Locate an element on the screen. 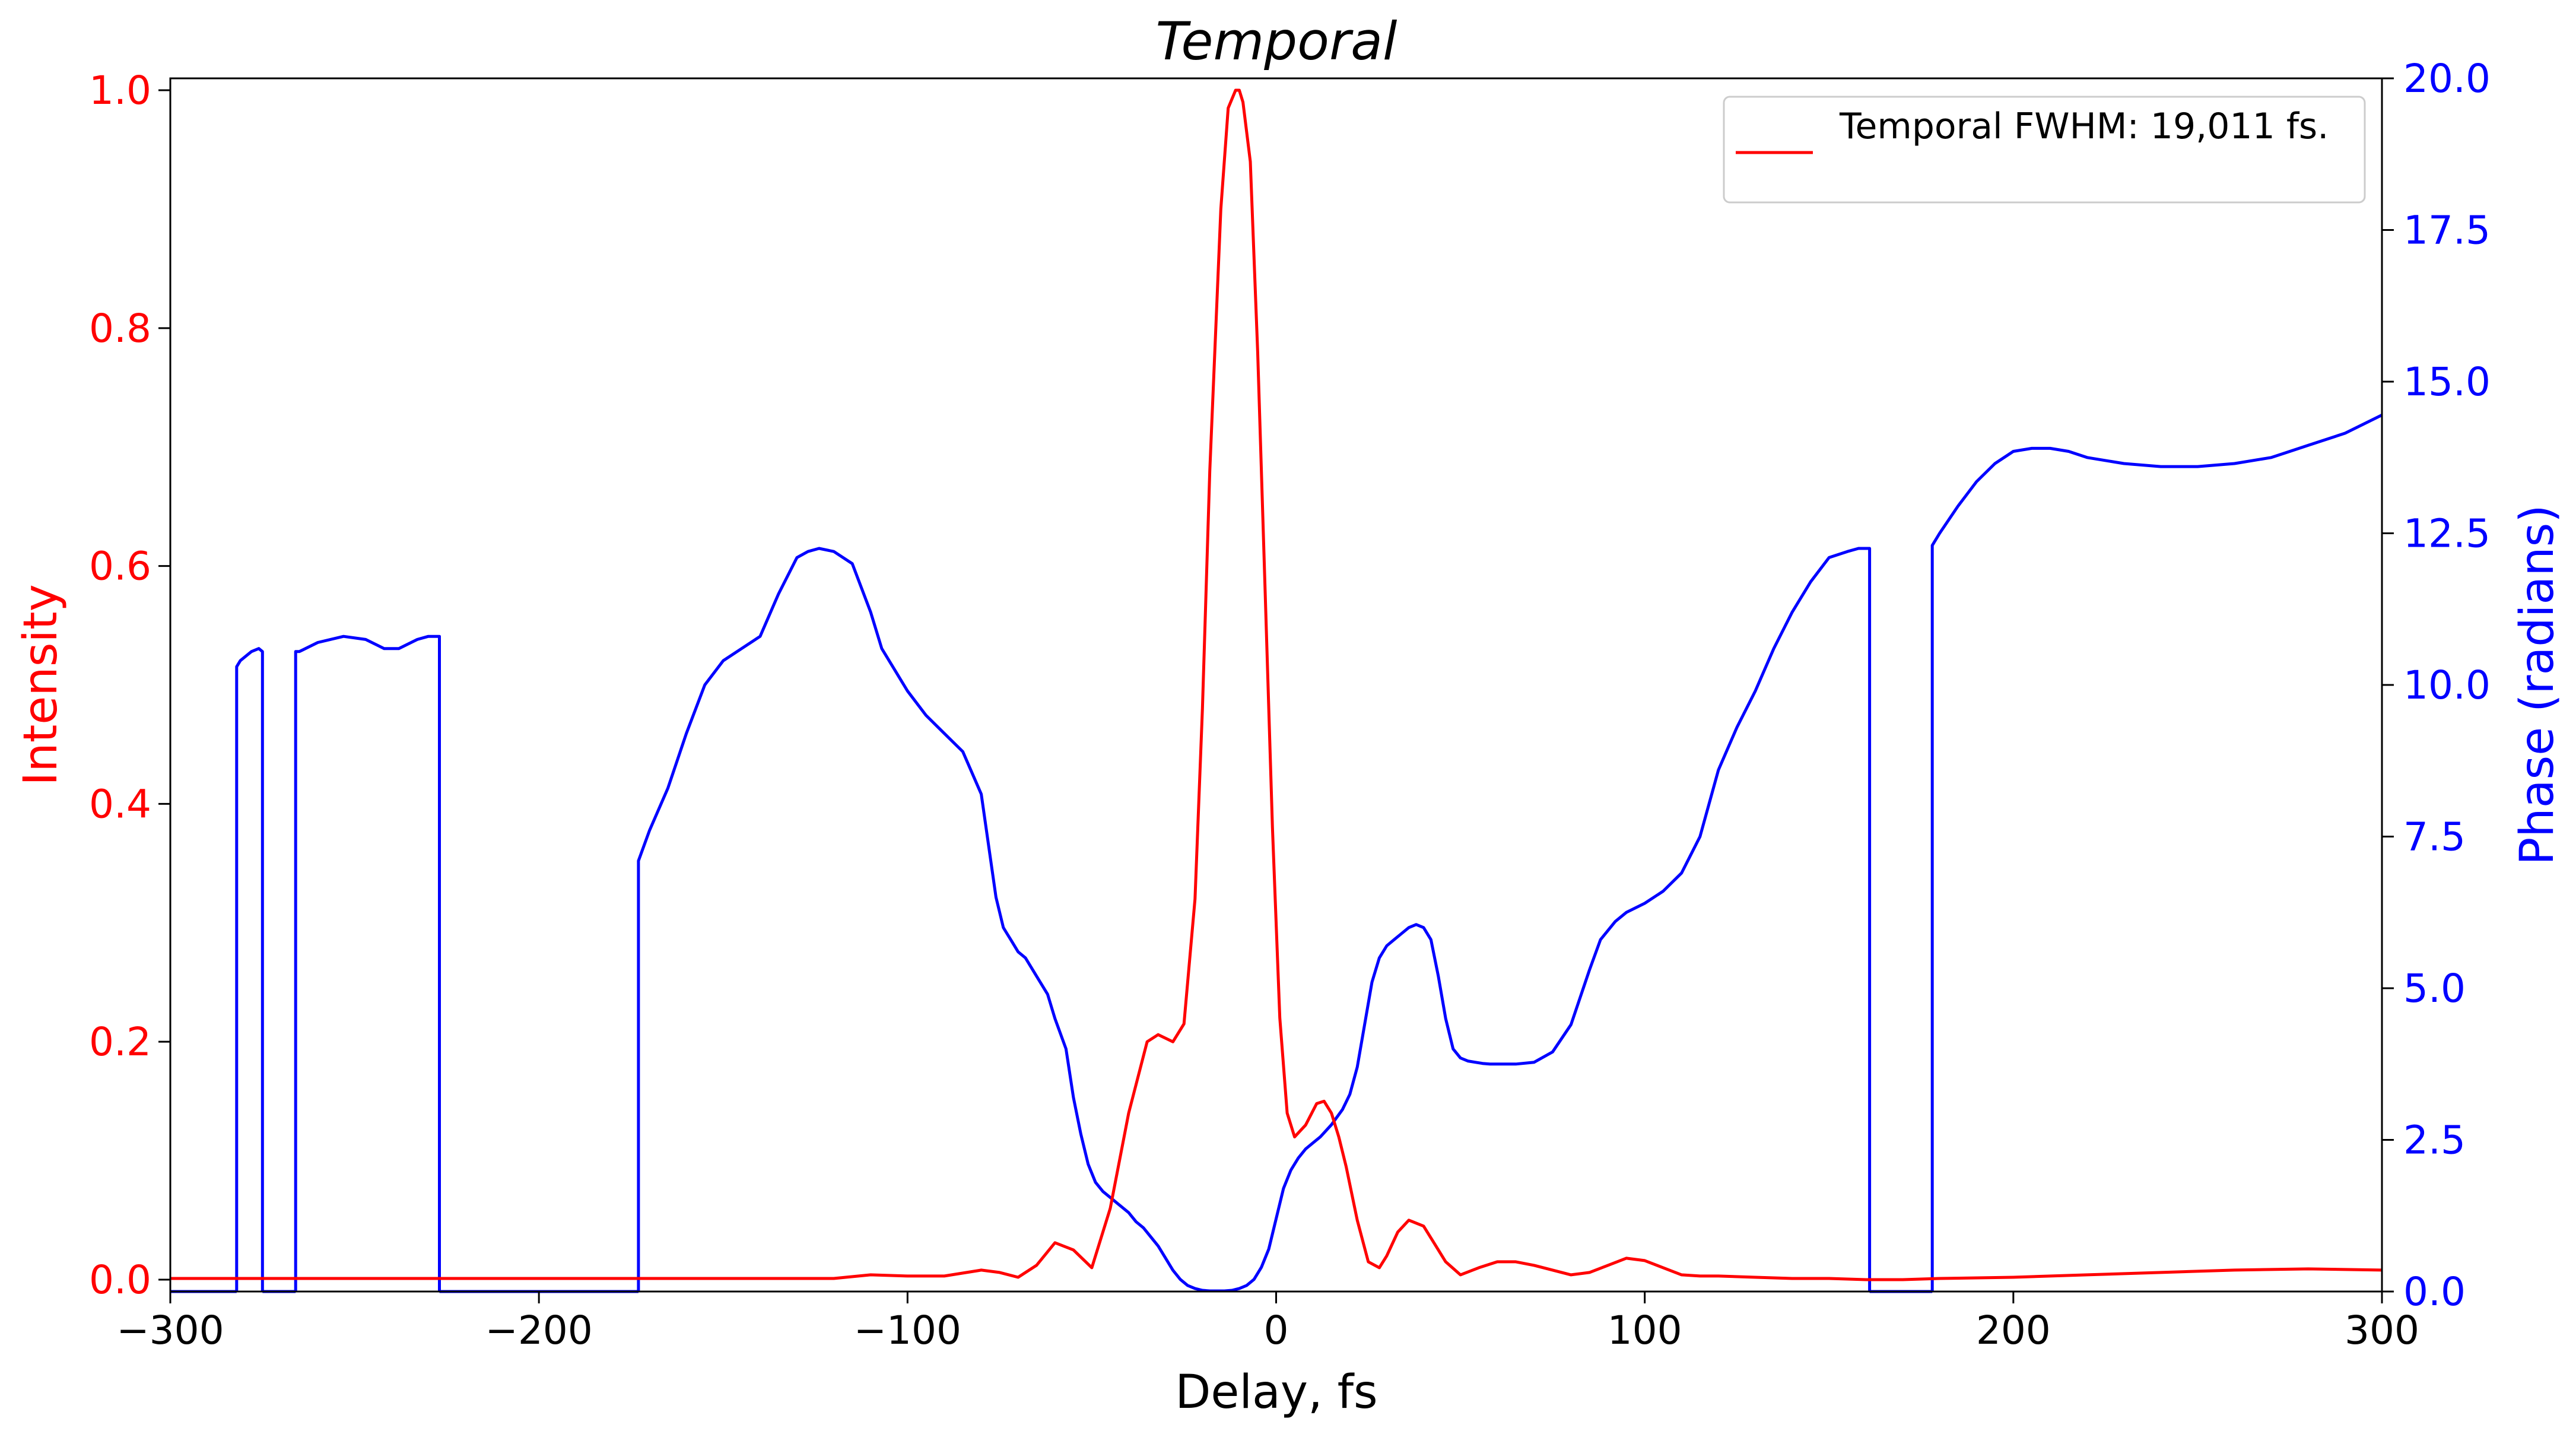  x-tick-label: 300 is located at coordinates (2382, 1330).